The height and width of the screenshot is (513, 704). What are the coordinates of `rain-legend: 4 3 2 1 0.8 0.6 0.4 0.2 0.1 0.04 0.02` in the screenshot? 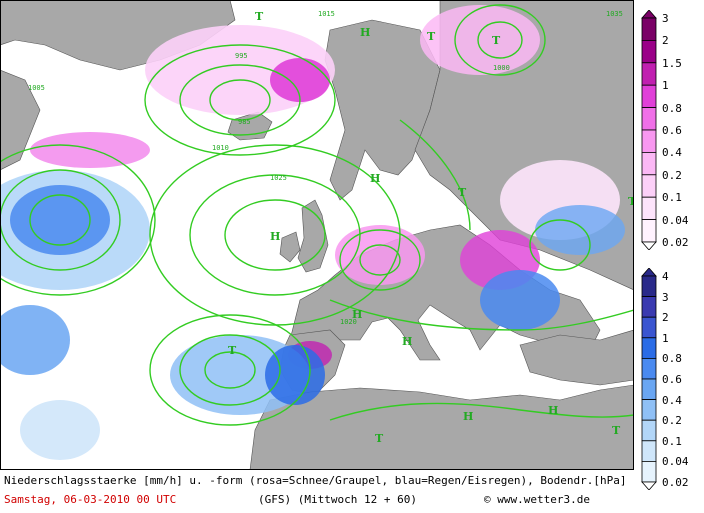 It's located at (672, 379).